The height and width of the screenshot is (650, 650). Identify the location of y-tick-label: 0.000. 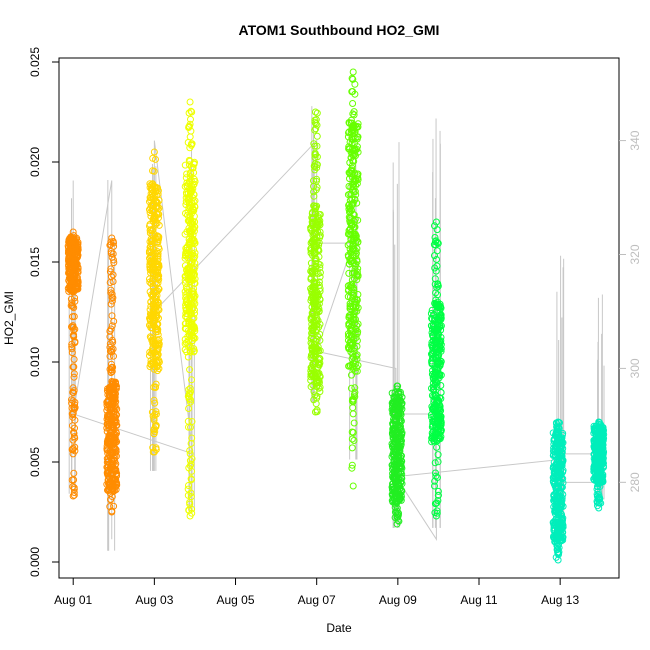
(35, 562).